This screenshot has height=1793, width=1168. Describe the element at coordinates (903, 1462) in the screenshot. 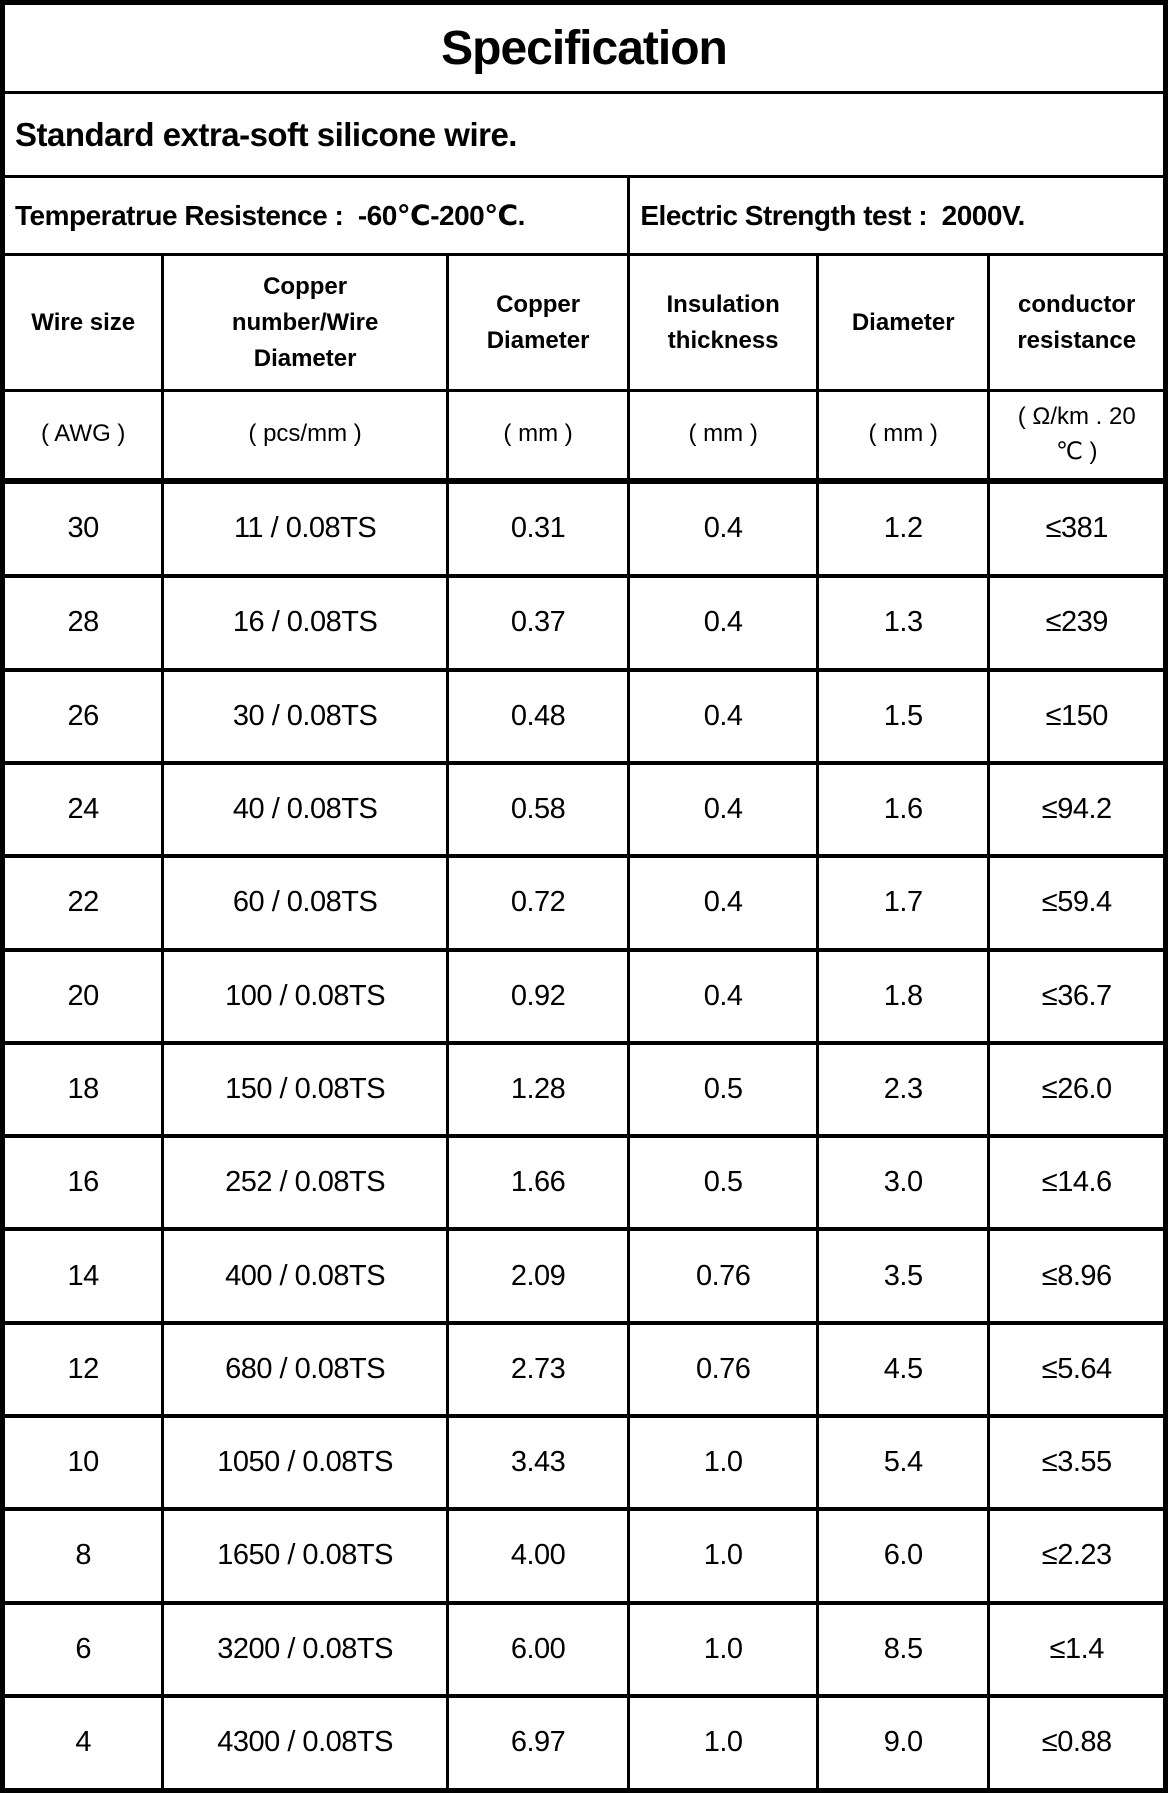

I see `diameter-cell: 5.4` at that location.